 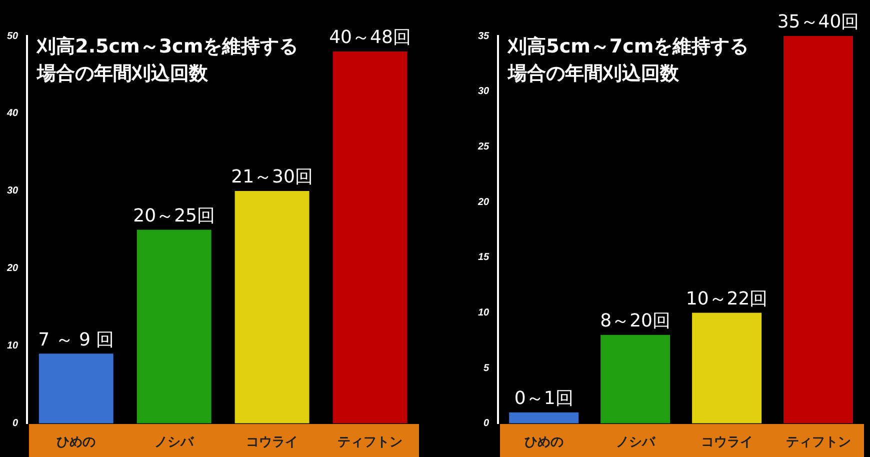 What do you see at coordinates (484, 258) in the screenshot?
I see `y-tick-label: 15` at bounding box center [484, 258].